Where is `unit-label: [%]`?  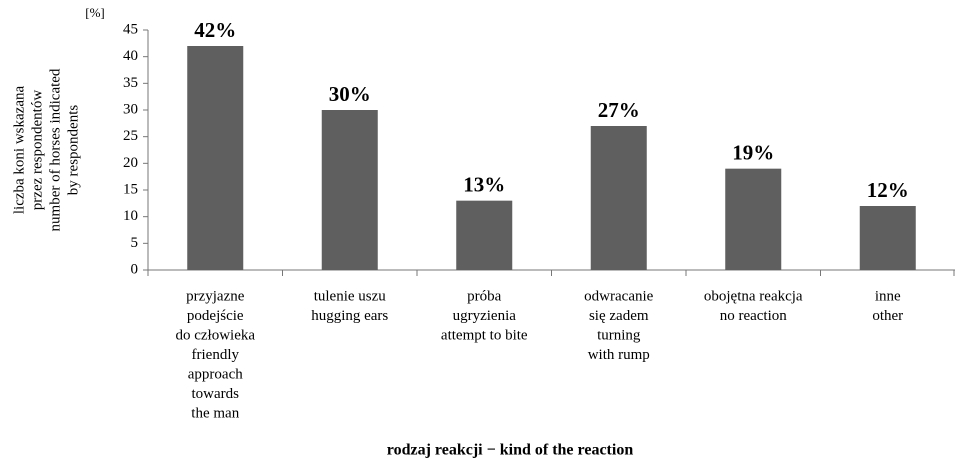
unit-label: [%] is located at coordinates (95, 12).